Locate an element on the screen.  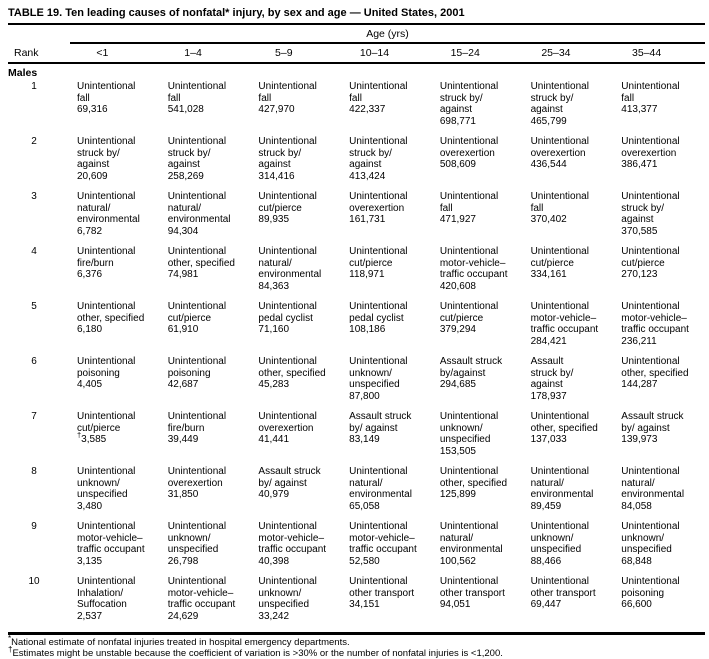
injury-count: 108,186 is located at coordinates (367, 329).